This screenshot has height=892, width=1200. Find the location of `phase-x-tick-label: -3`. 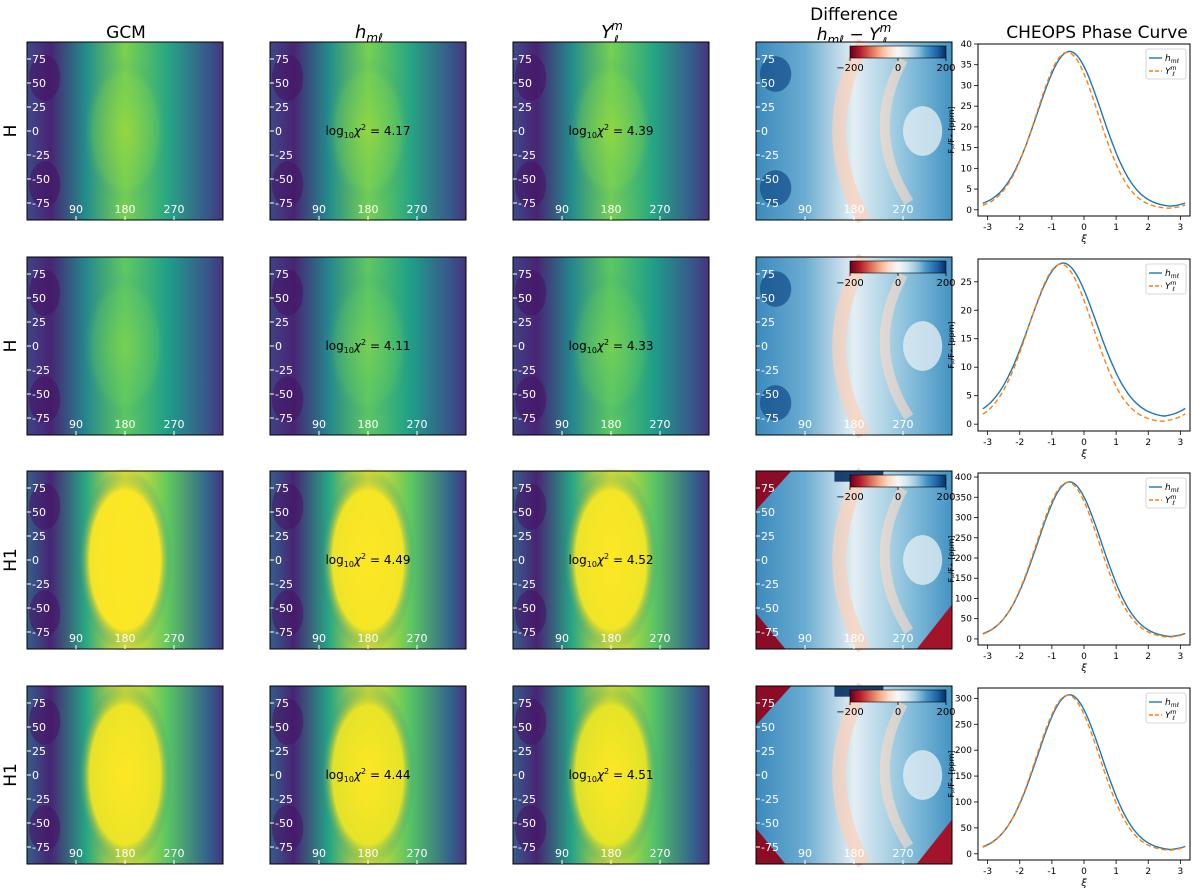

phase-x-tick-label: -3 is located at coordinates (987, 657).